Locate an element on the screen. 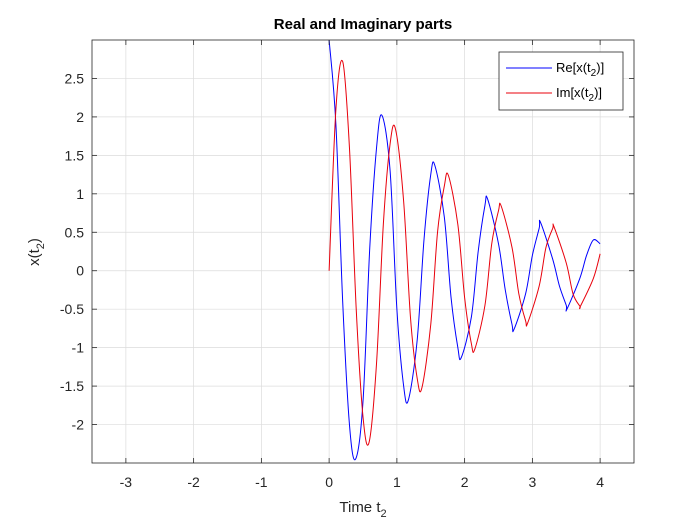 This screenshot has height=525, width=700. x-axis-label: Time t2 is located at coordinates (362, 509).